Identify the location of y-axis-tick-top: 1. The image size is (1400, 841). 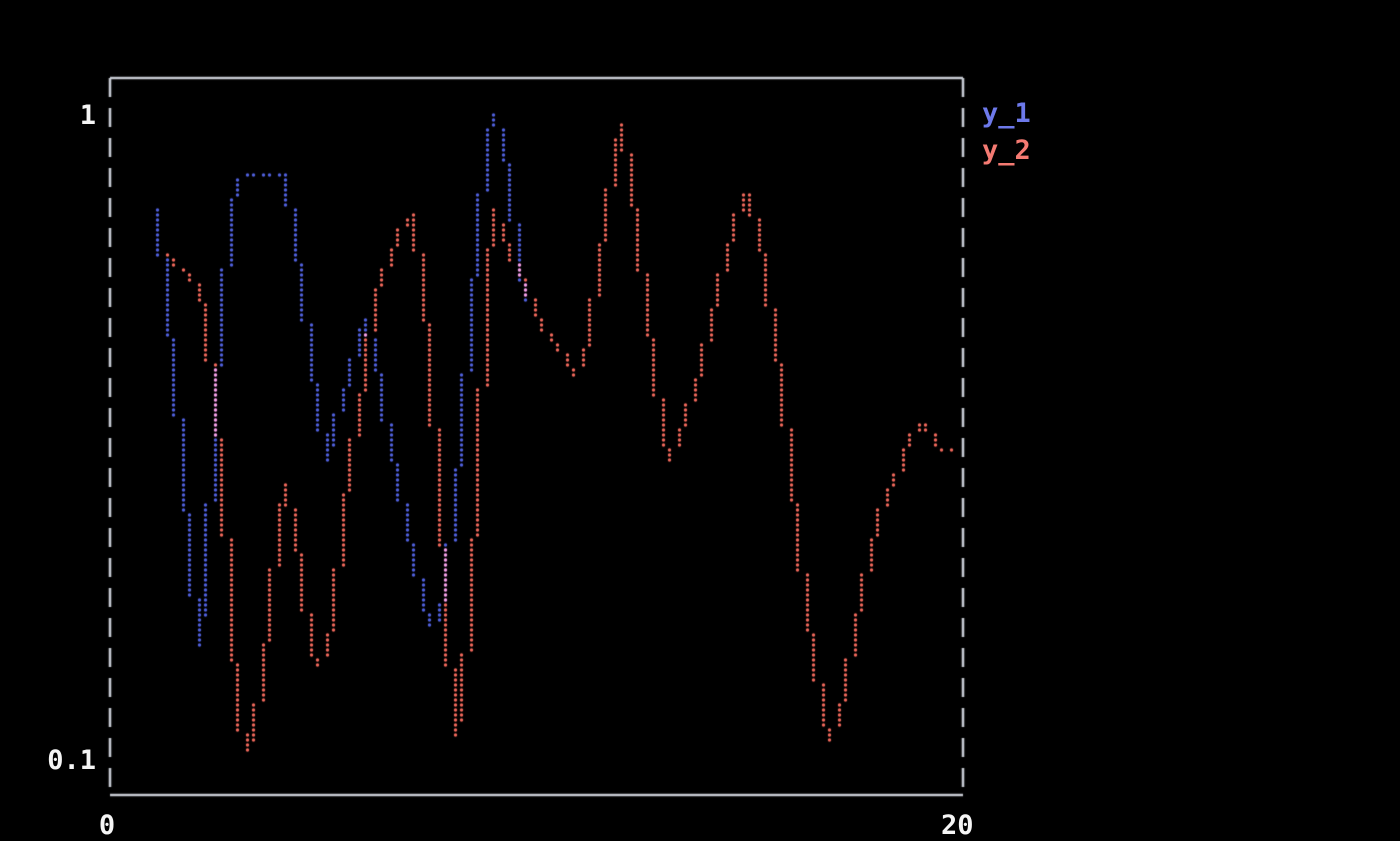
(87, 115).